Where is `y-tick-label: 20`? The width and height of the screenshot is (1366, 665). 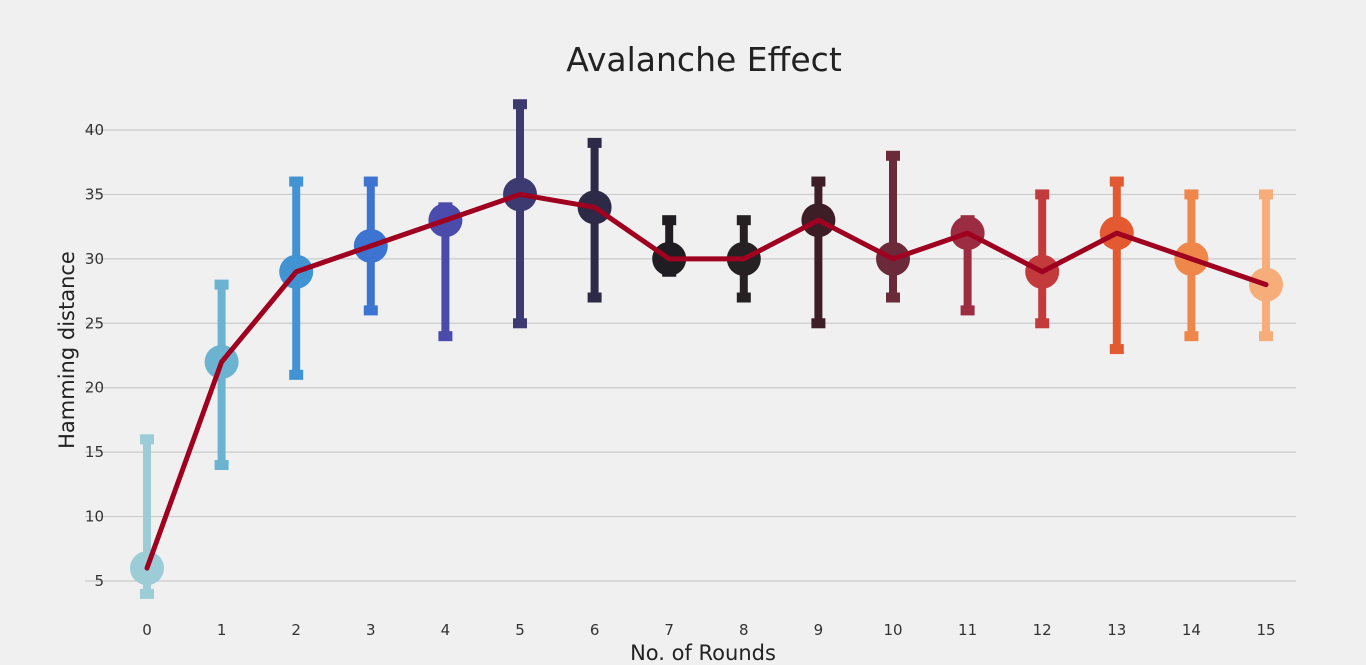
y-tick-label: 20 is located at coordinates (94, 388).